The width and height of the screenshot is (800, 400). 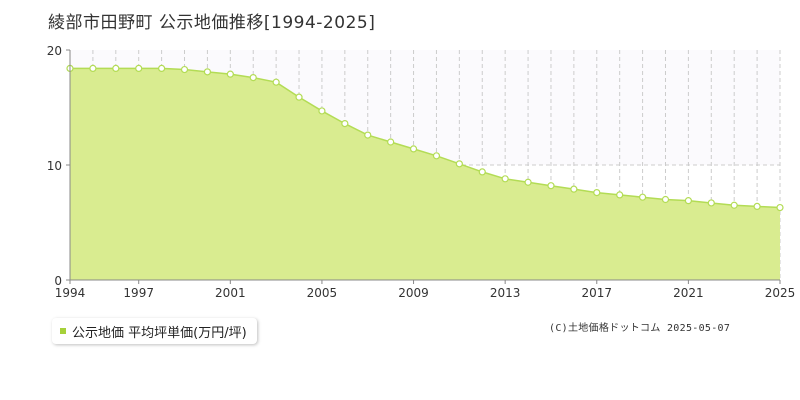 I want to click on data-point-2020, so click(x=665, y=199).